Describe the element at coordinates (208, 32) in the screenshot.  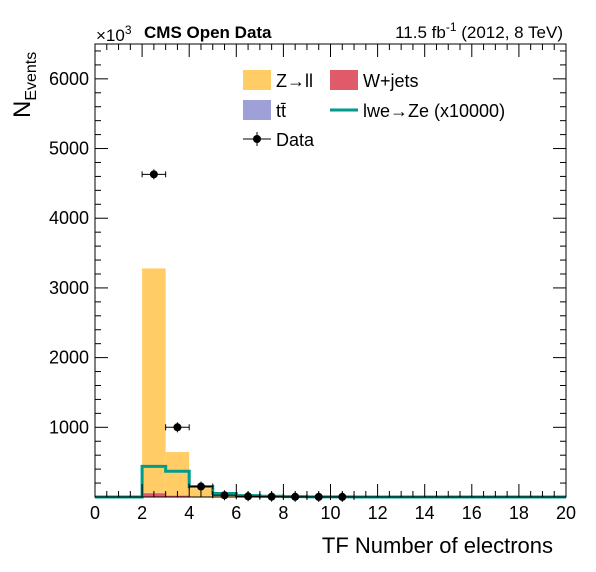
I see `experiment-label: CMS Open Data` at that location.